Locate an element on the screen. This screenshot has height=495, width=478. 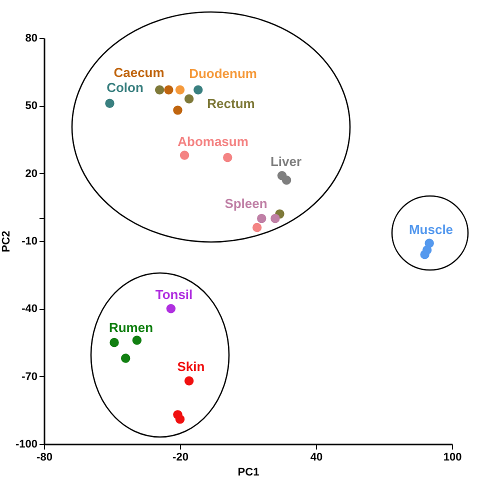
series-label: Skin is located at coordinates (191, 366).